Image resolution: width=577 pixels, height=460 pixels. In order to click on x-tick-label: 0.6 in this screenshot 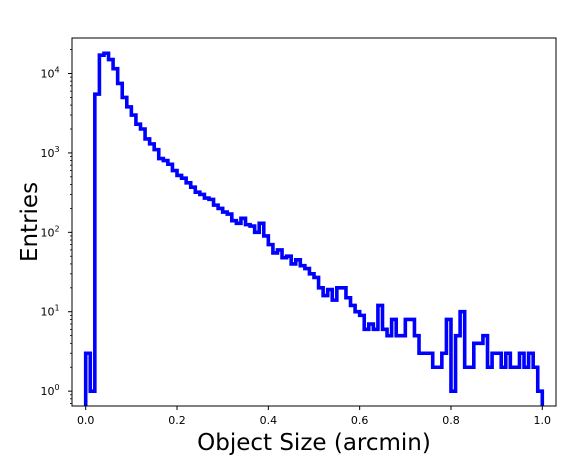, I will do `click(360, 420)`.